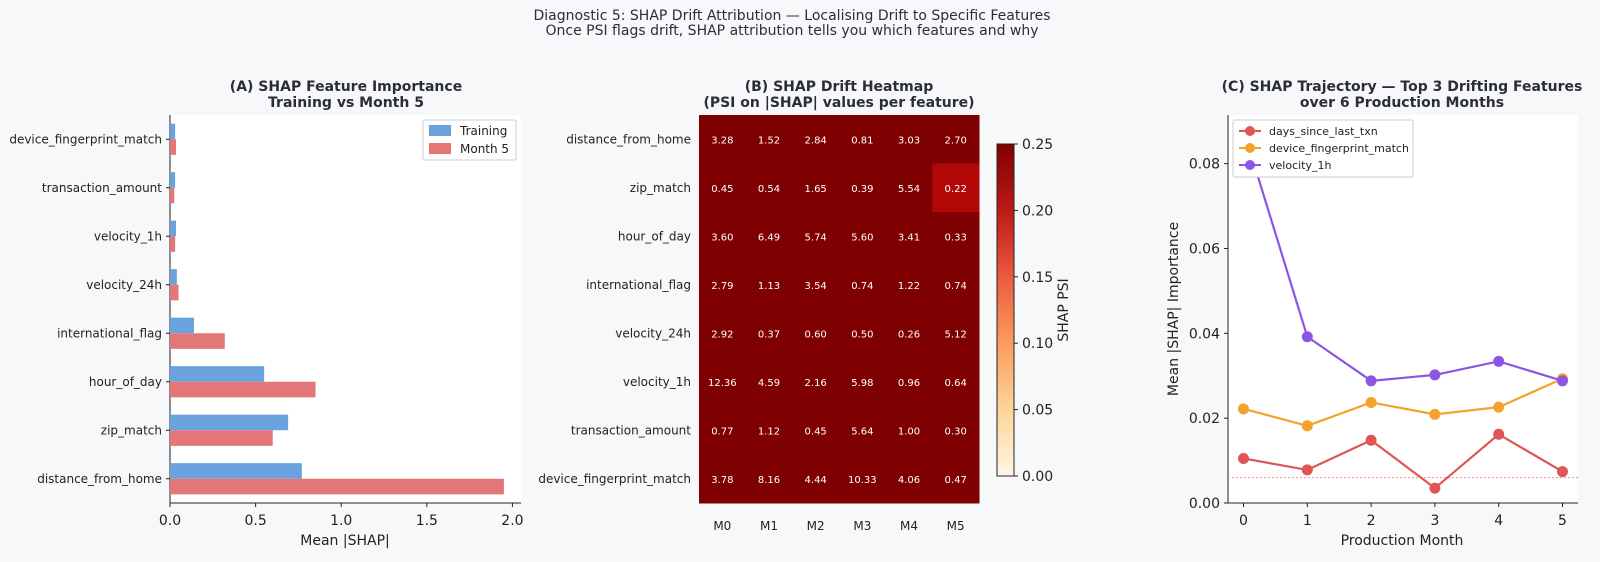  I want to click on heatmap-cell-international_flag-M2, so click(816, 285).